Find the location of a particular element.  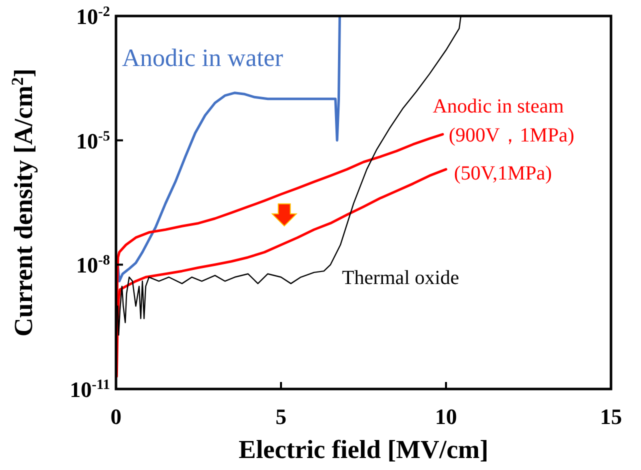

y-tick-label: 10$^{-8}$ is located at coordinates (93, 265).